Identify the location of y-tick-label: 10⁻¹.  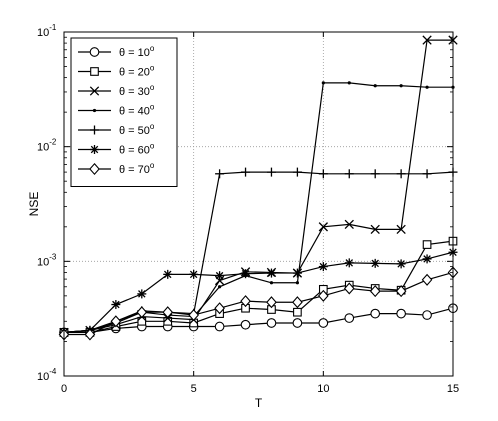
(47, 31).